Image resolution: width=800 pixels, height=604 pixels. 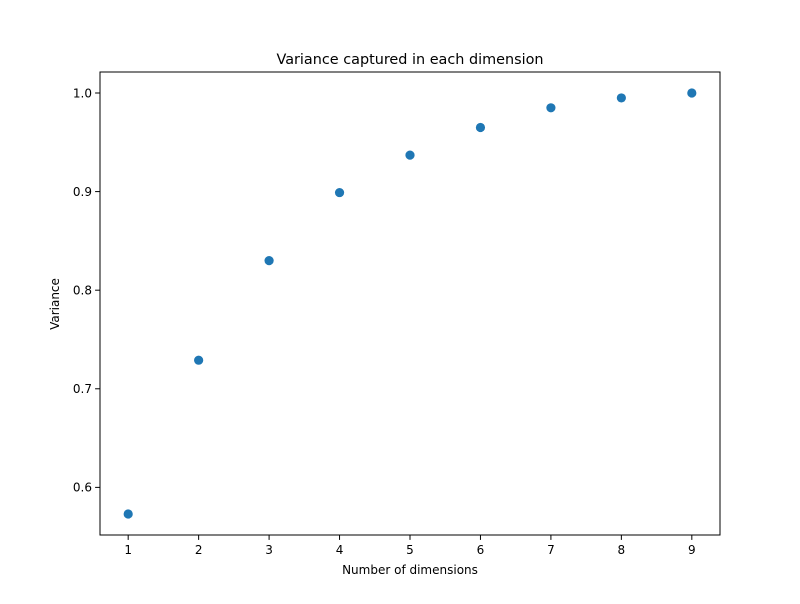 What do you see at coordinates (82, 192) in the screenshot?
I see `y-tick-label: 0.9` at bounding box center [82, 192].